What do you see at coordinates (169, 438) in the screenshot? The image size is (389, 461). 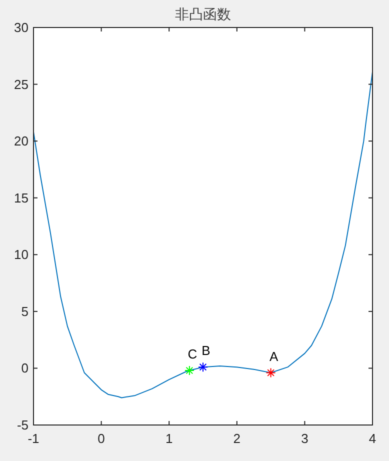 I see `x-tick-label: 1` at bounding box center [169, 438].